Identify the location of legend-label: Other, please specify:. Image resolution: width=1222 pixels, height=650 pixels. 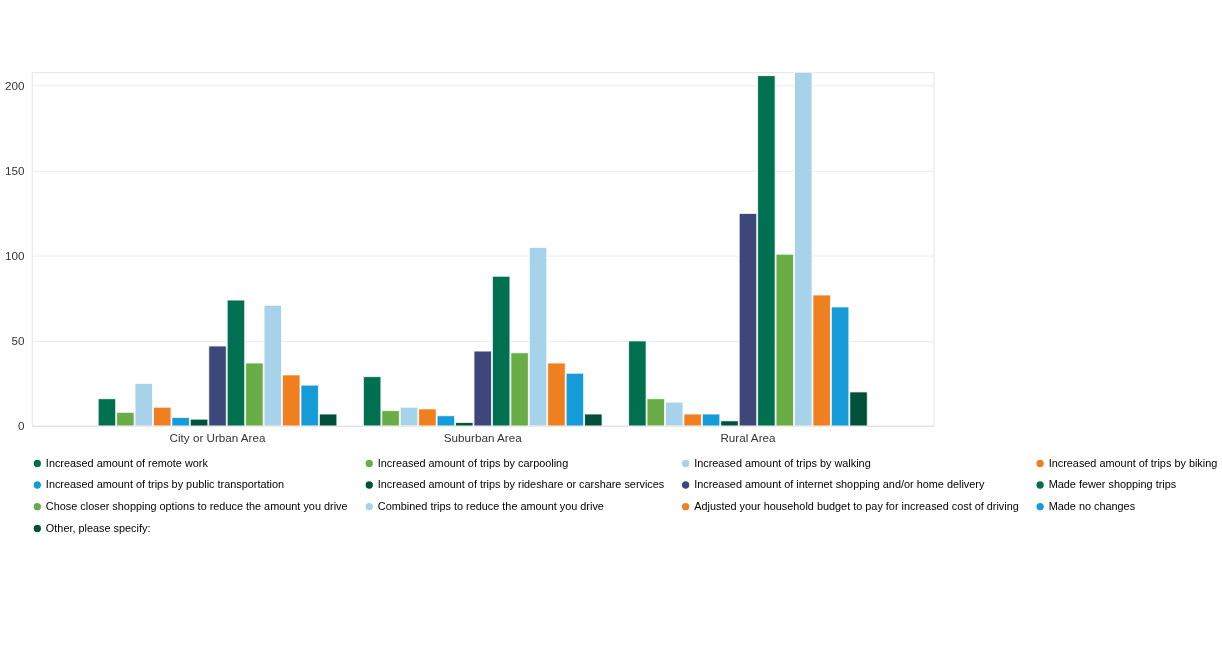
(98, 527).